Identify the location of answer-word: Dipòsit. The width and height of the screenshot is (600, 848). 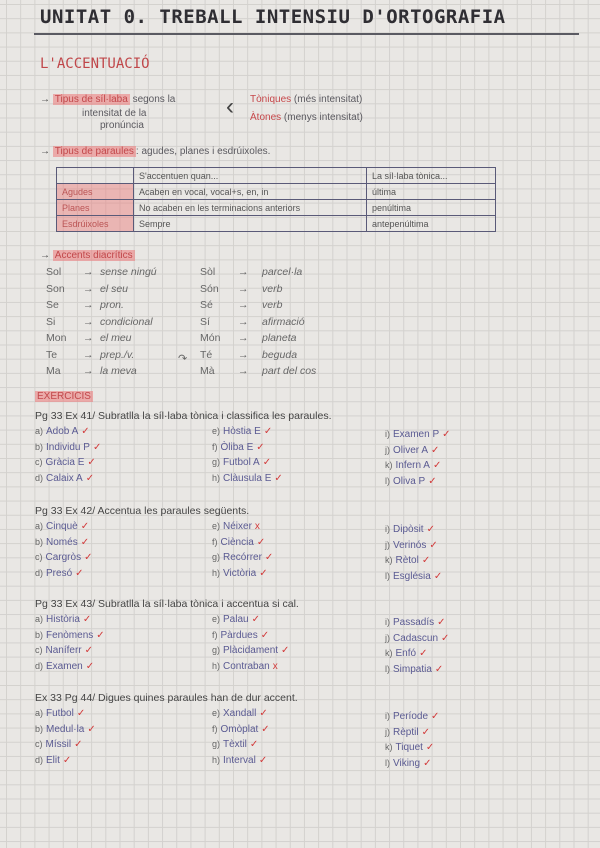
(408, 529).